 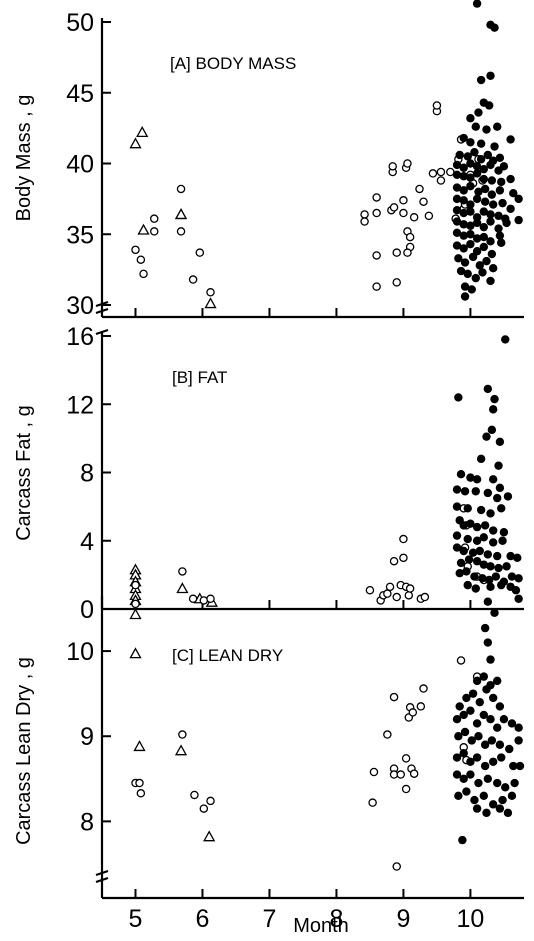 What do you see at coordinates (203, 919) in the screenshot?
I see `x-tick-label: 6` at bounding box center [203, 919].